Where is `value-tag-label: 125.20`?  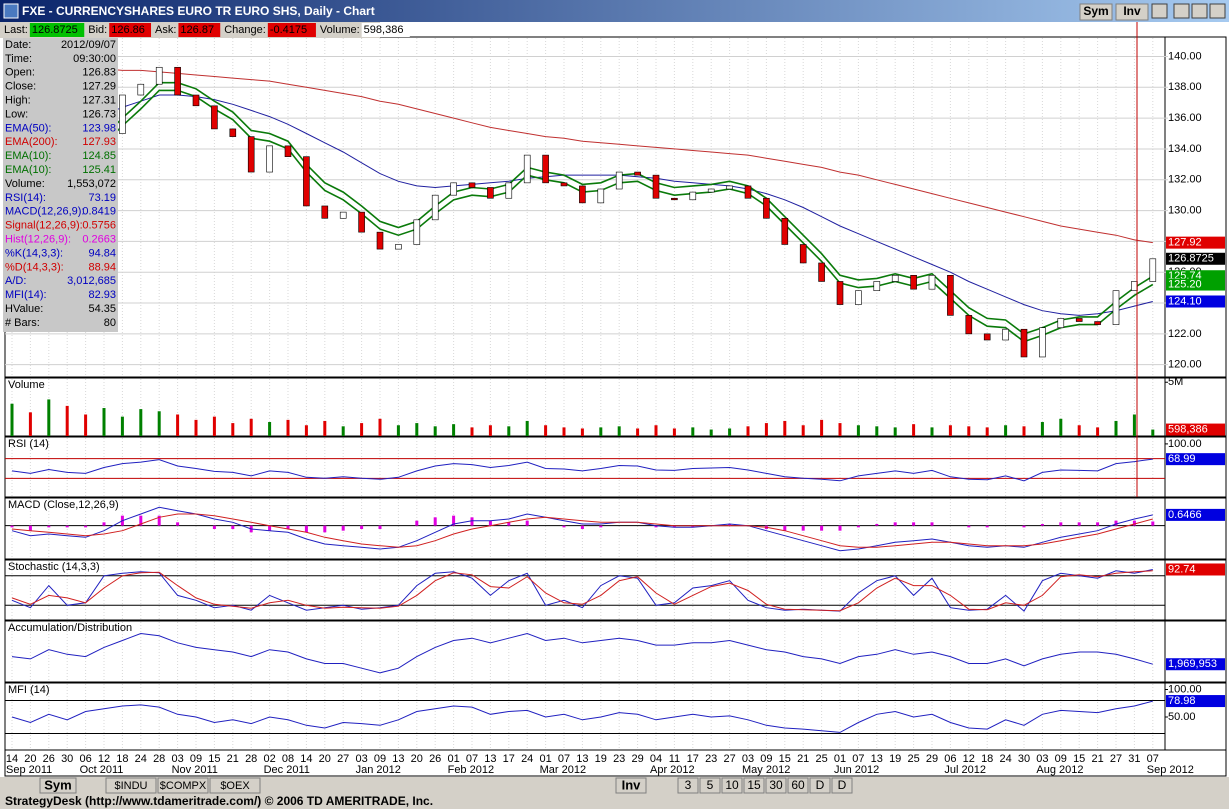 value-tag-label: 125.20 is located at coordinates (1185, 284).